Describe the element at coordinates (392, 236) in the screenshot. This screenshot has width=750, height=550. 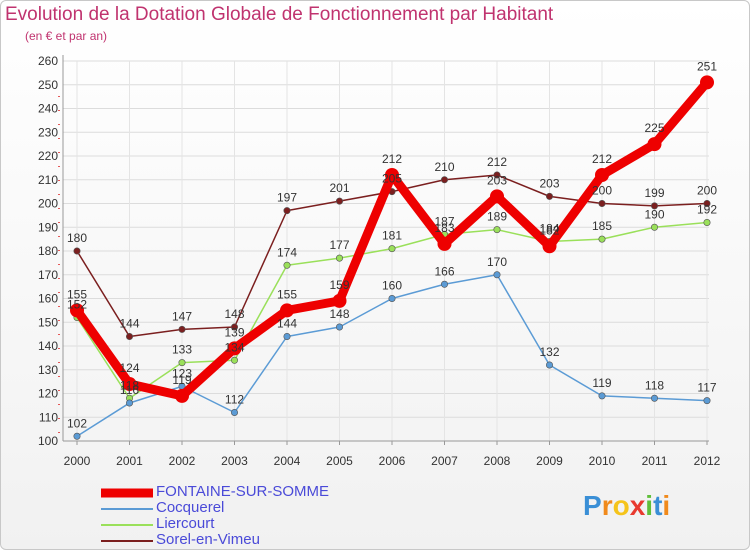
I see `data-label: 181` at that location.